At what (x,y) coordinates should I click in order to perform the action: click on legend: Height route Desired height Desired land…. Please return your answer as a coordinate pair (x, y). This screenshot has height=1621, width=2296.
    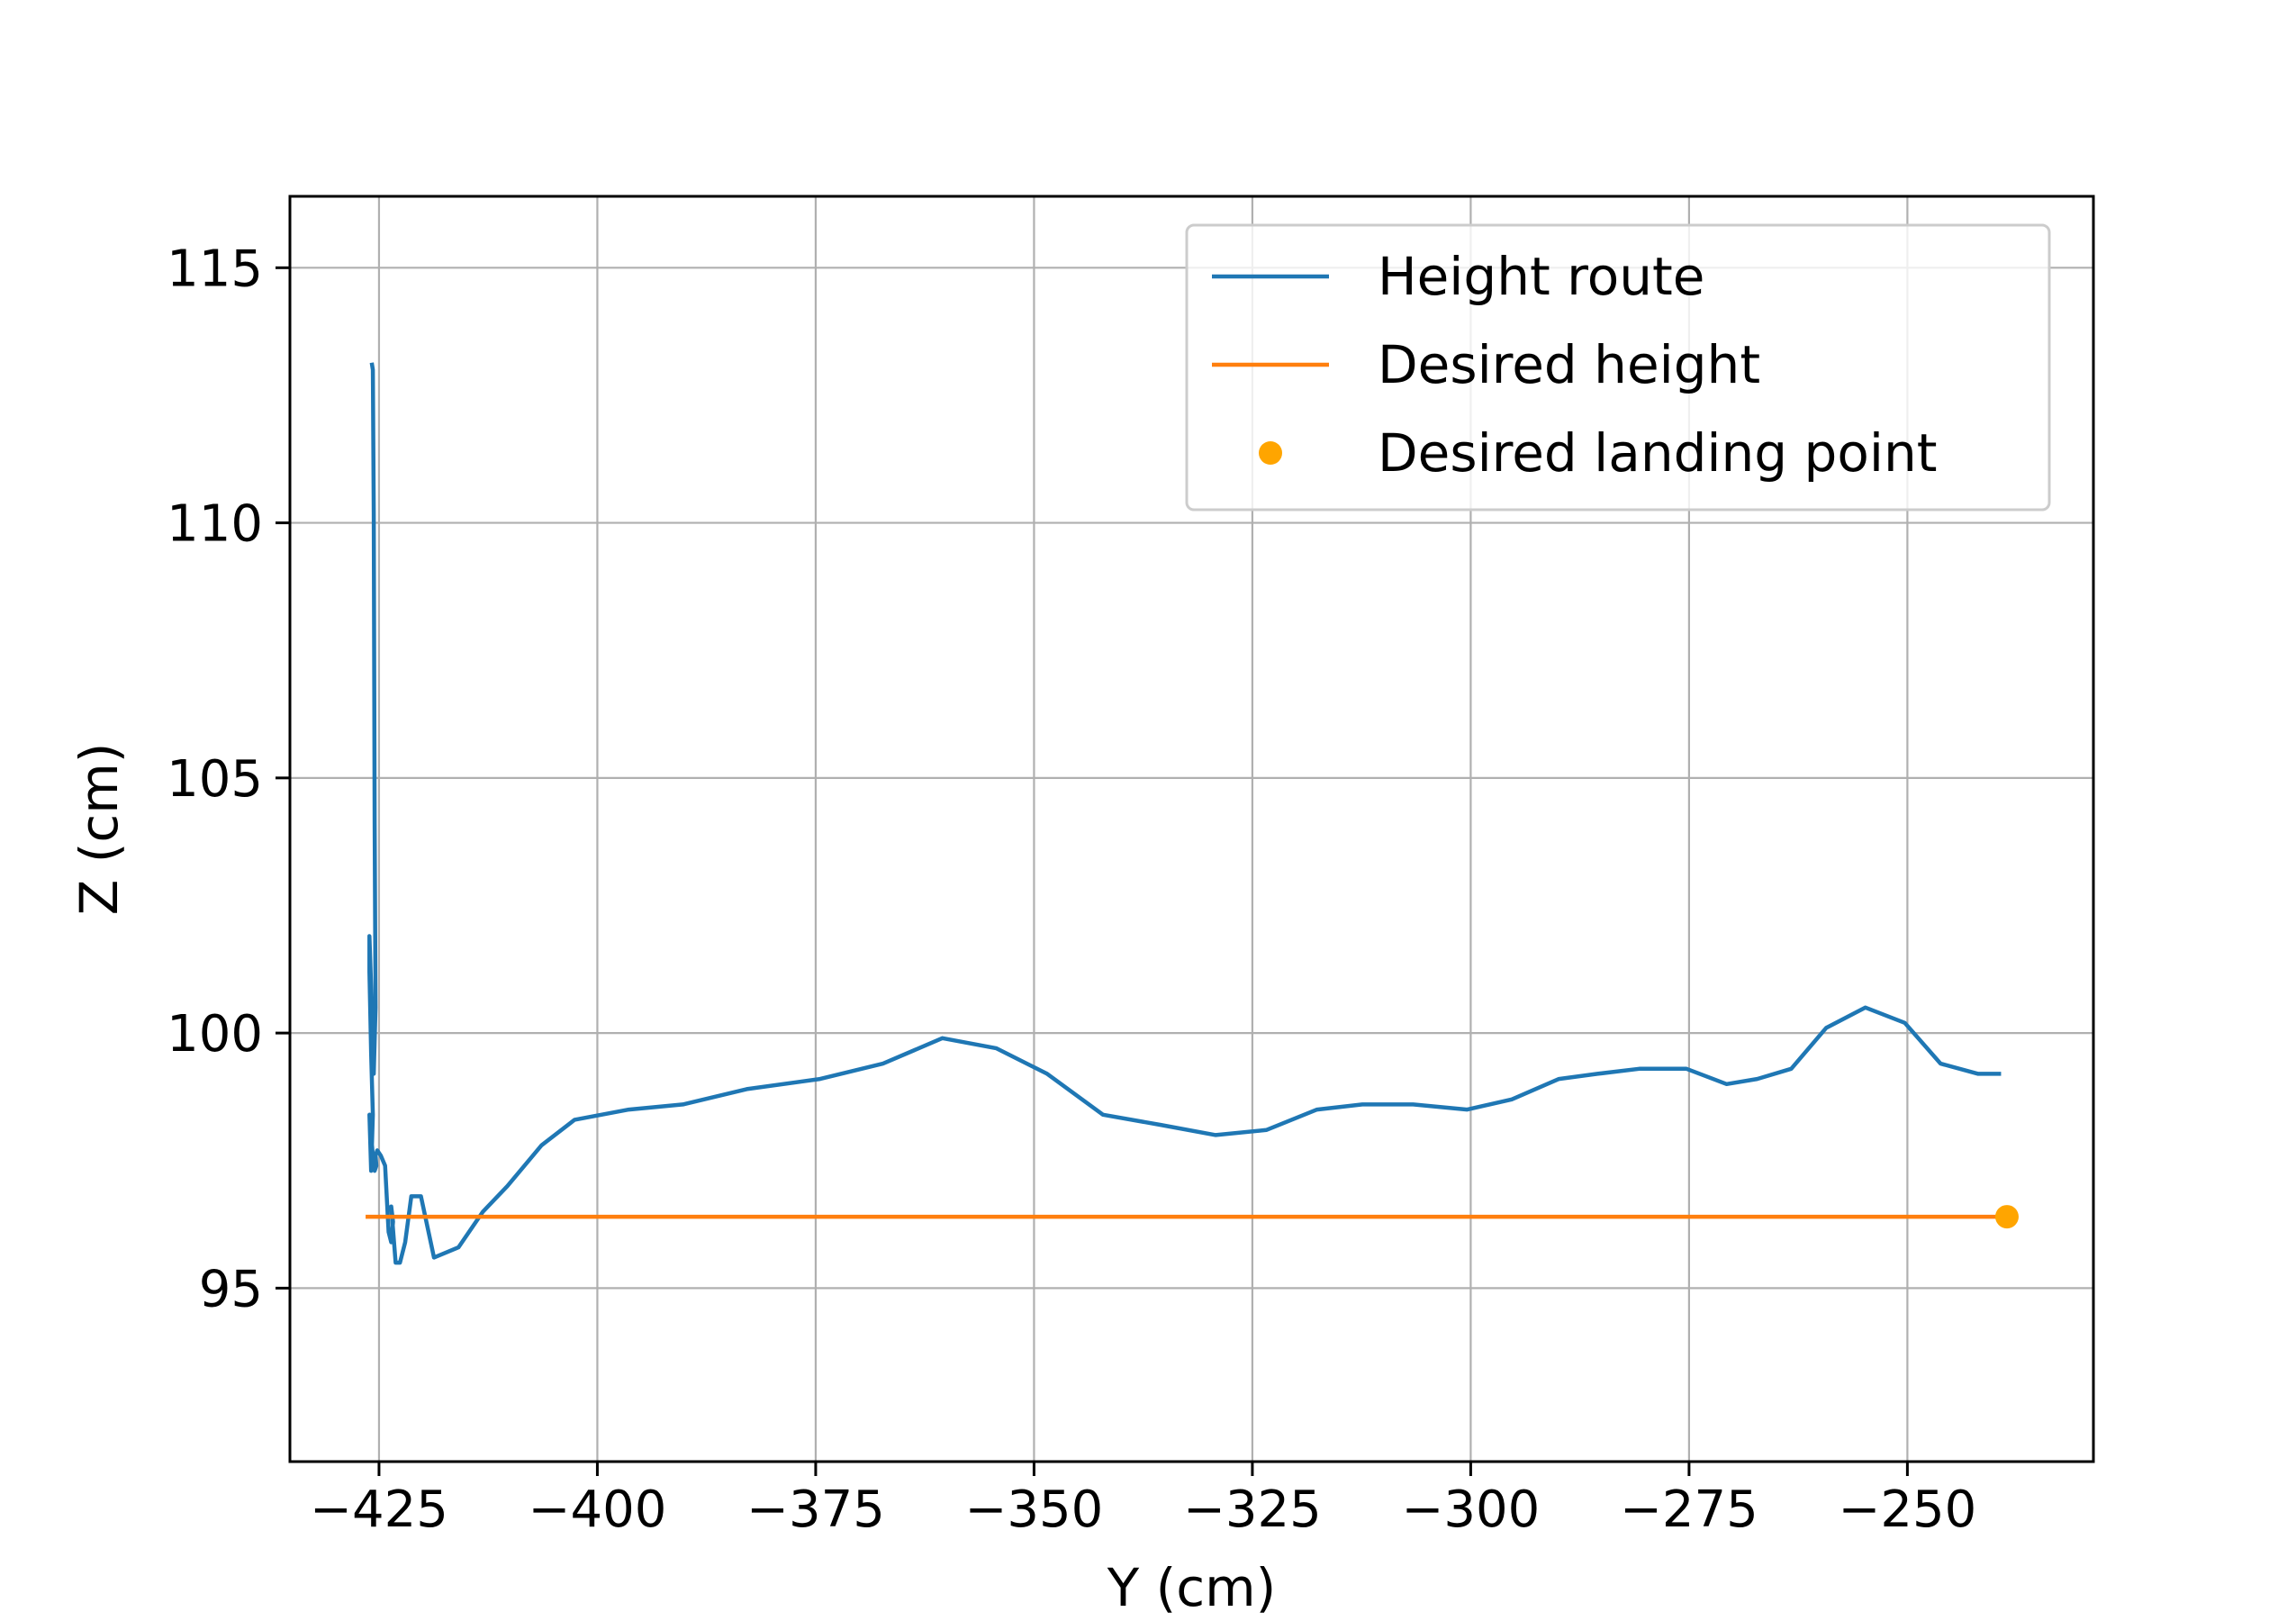
    Looking at the image, I should click on (1618, 368).